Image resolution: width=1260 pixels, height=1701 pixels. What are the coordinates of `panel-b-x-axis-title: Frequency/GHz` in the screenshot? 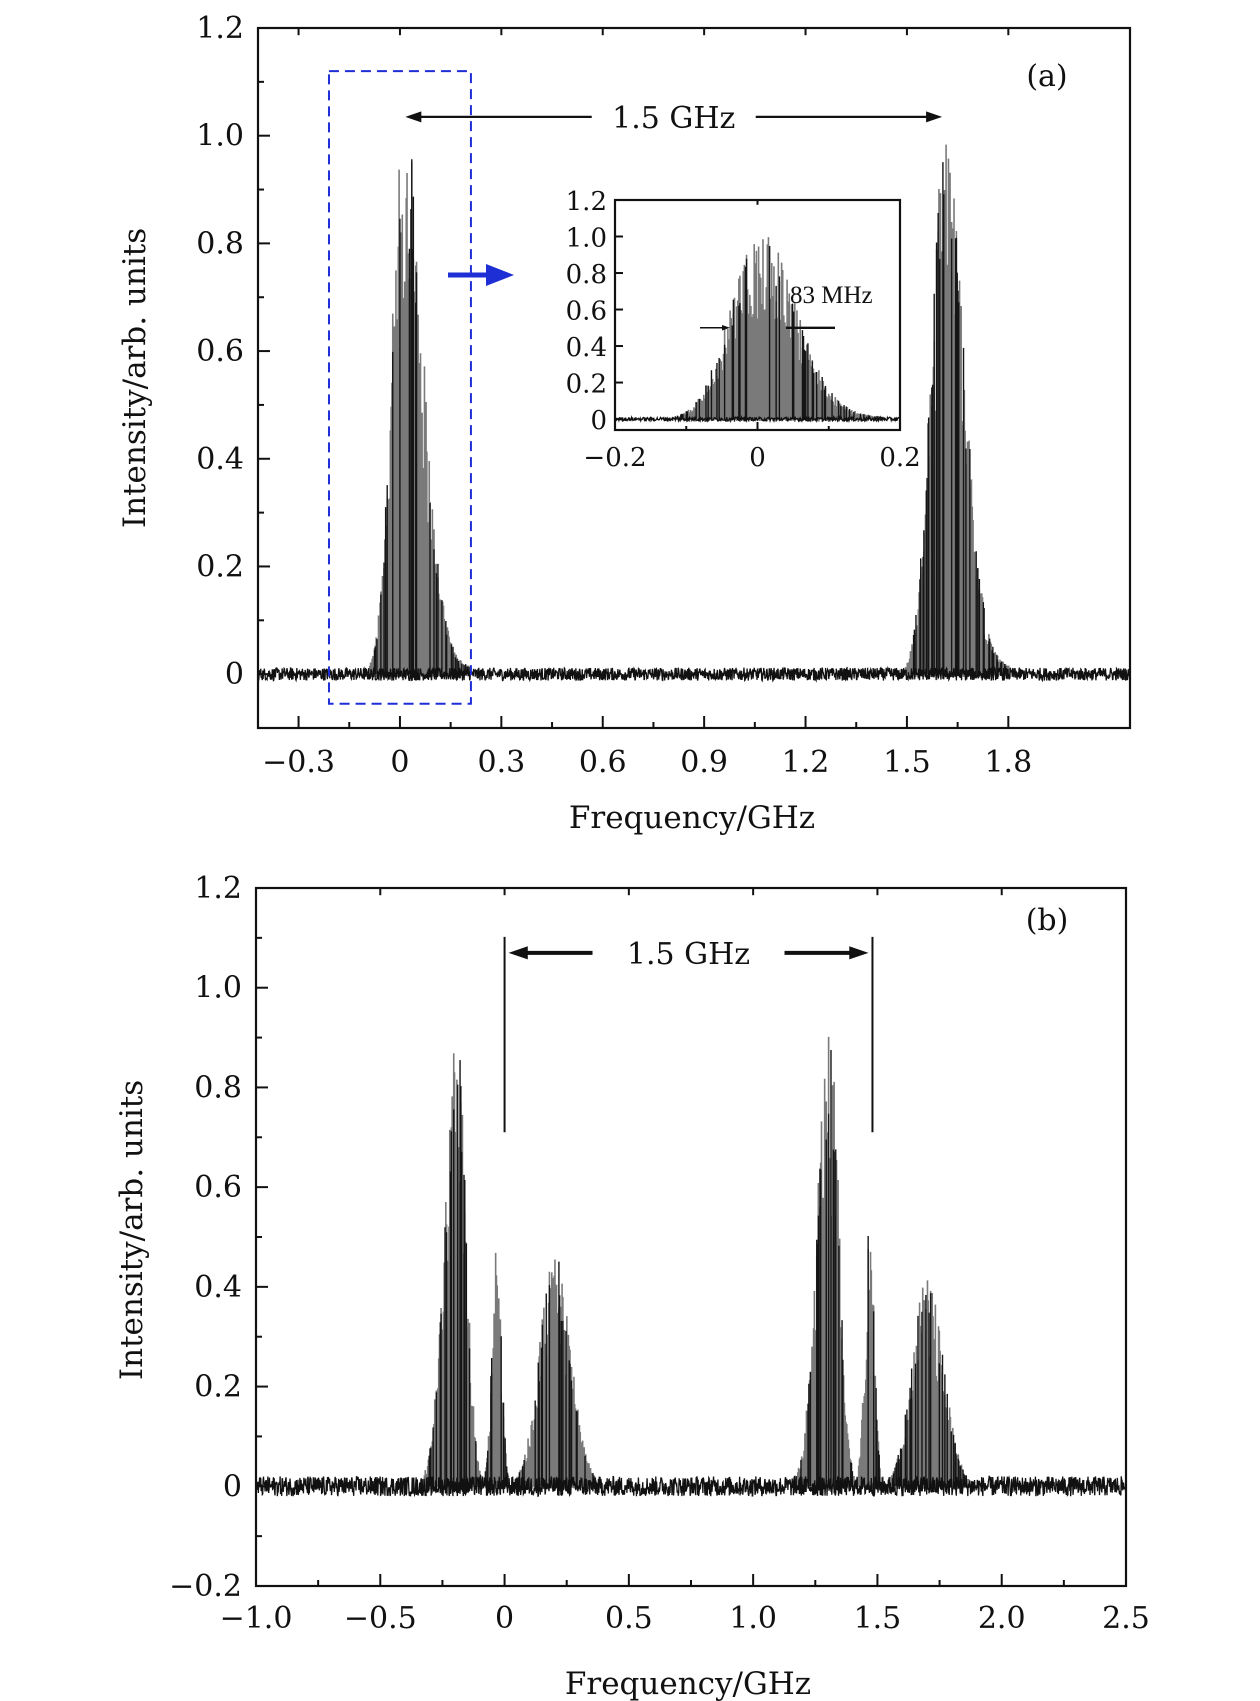 It's located at (688, 1683).